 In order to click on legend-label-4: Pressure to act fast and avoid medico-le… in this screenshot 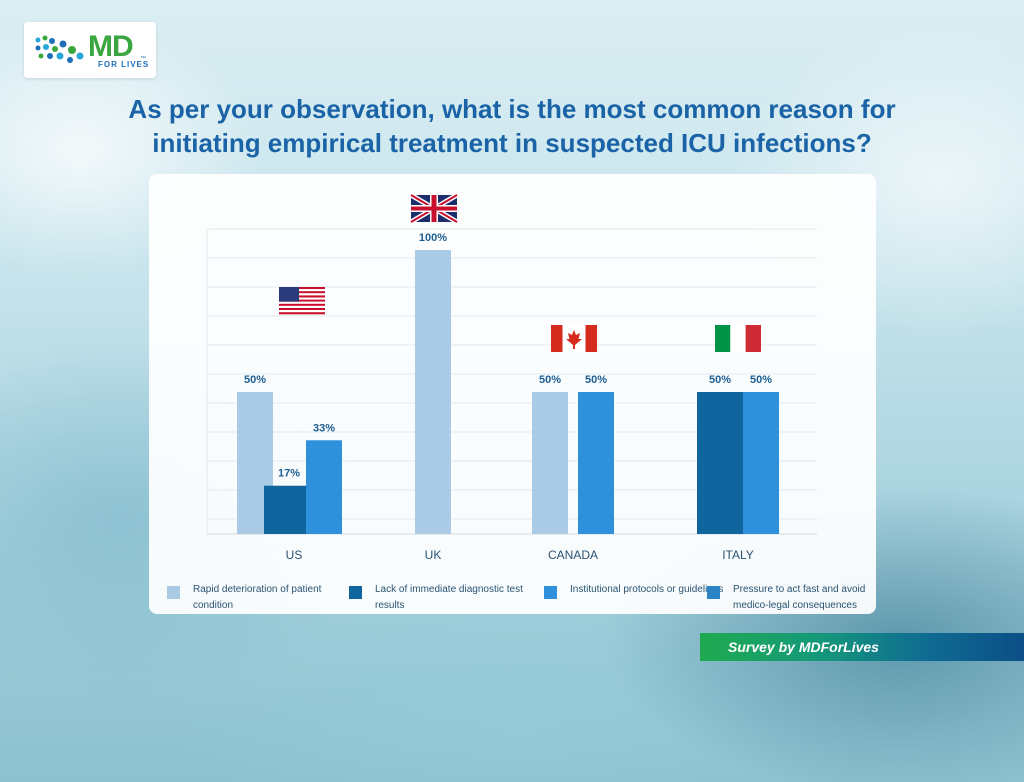, I will do `click(799, 597)`.